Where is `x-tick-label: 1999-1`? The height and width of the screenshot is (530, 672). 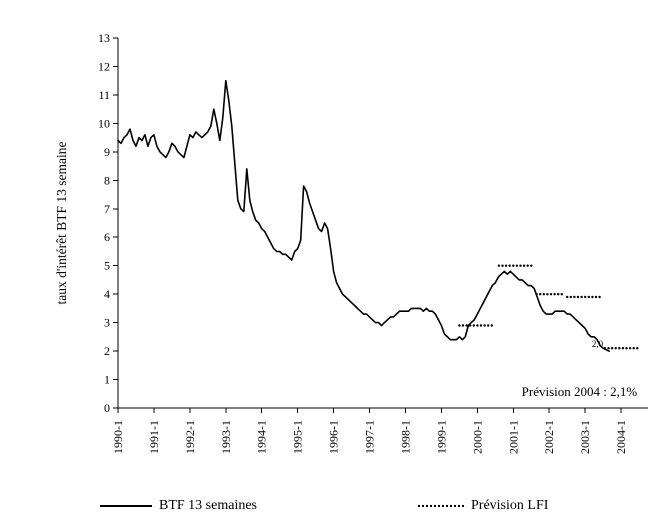
x-tick-label: 1999-1 is located at coordinates (441, 437).